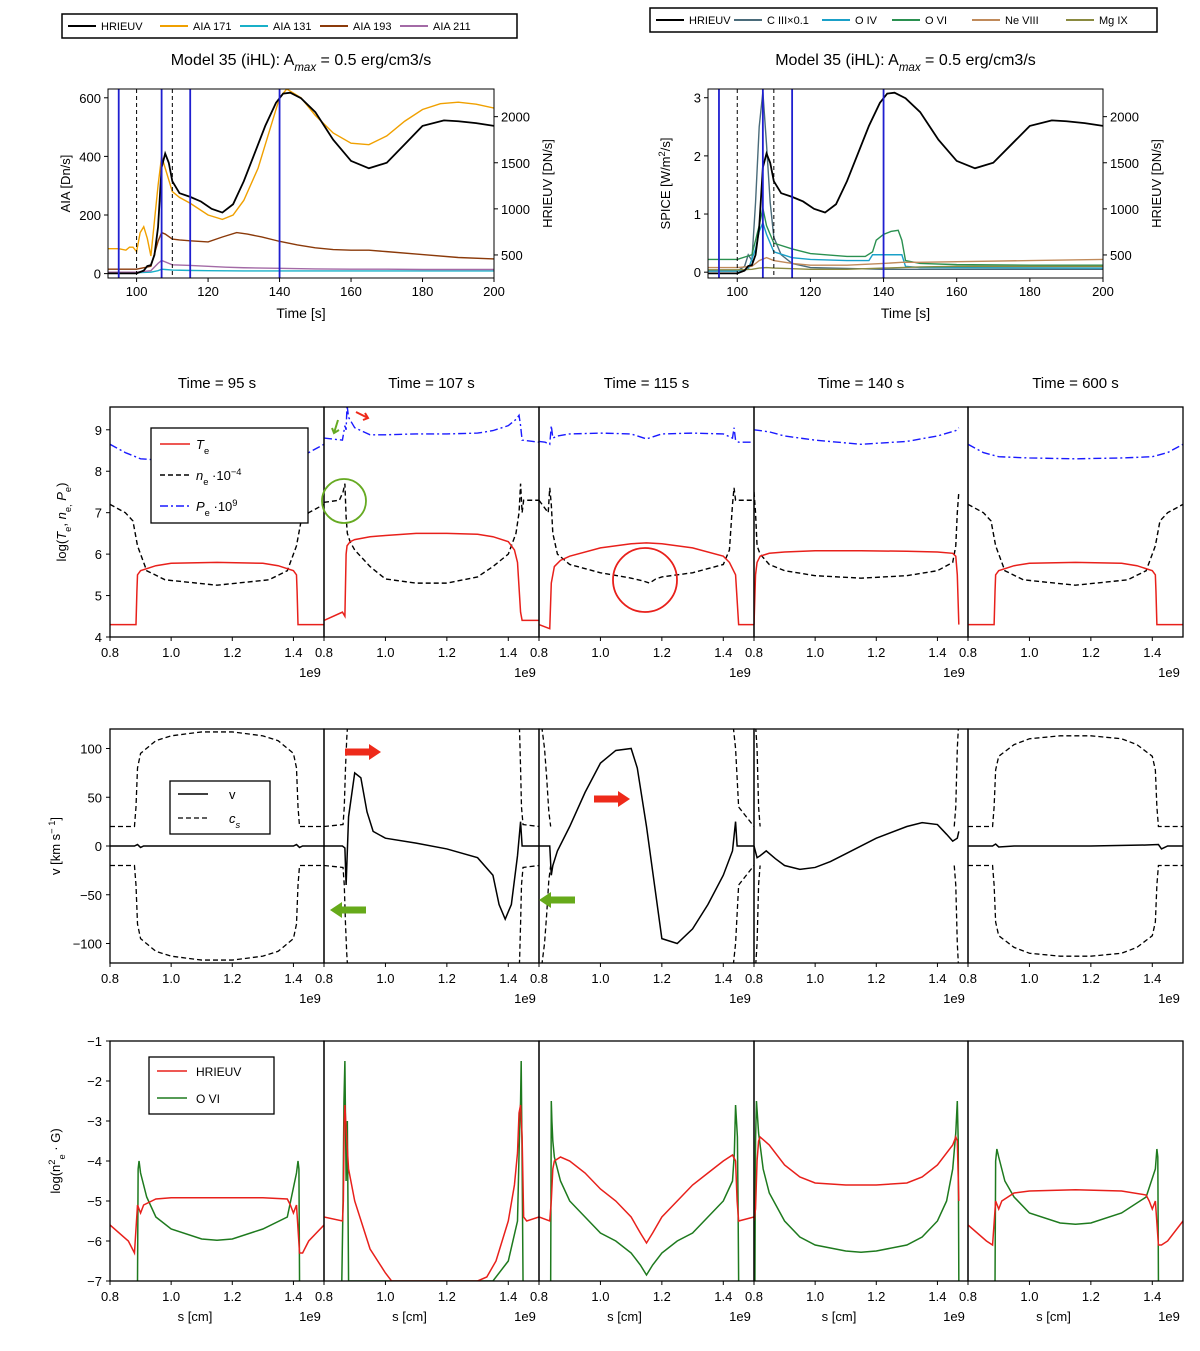 This screenshot has height=1351, width=1200. I want to click on x-tick-label: 160, so click(351, 291).